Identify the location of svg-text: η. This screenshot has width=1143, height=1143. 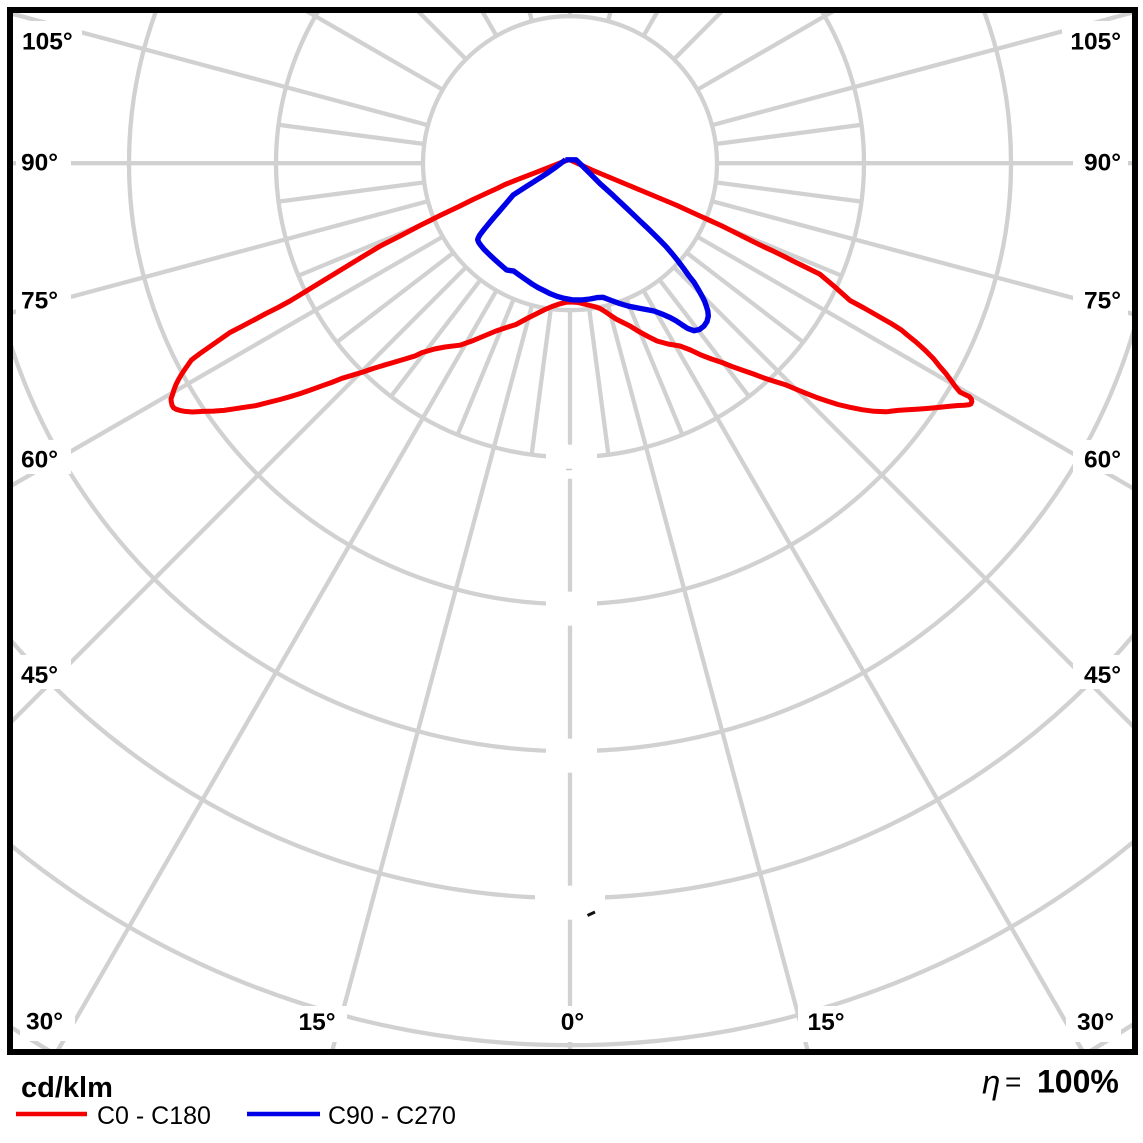
(991, 1082).